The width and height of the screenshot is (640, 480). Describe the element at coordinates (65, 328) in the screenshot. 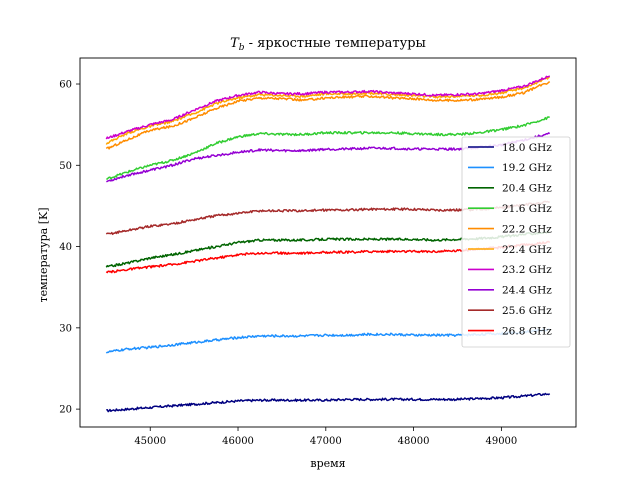

I see `y-tick-label: 30` at that location.